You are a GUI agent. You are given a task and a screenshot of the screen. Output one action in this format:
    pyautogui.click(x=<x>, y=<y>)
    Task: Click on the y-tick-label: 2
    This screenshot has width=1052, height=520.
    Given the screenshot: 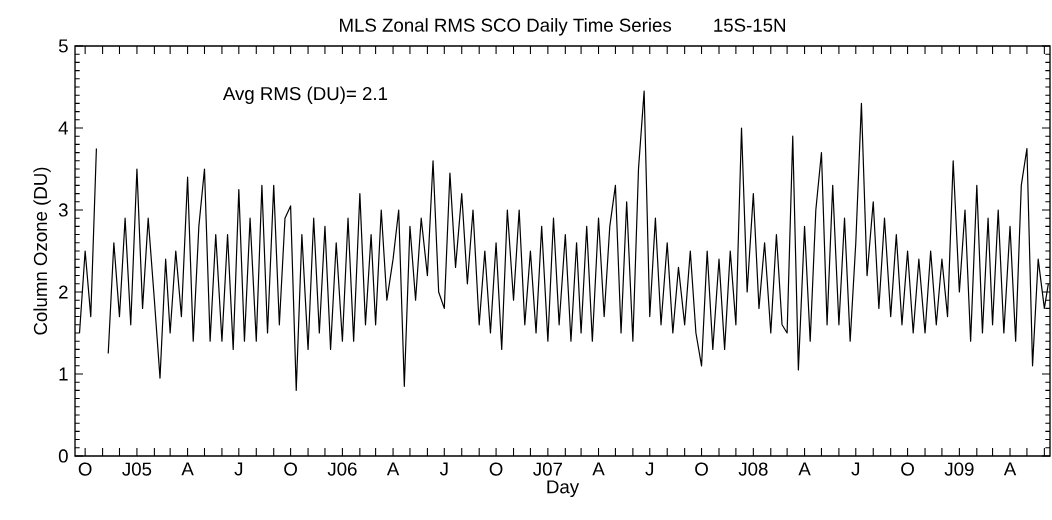 What is the action you would take?
    pyautogui.click(x=63, y=292)
    